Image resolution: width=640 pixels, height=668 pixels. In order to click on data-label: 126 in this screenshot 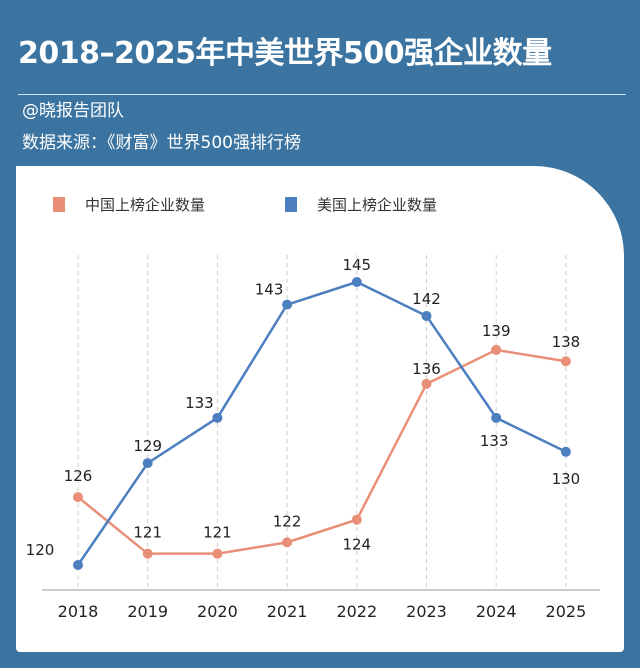, I will do `click(78, 476)`.